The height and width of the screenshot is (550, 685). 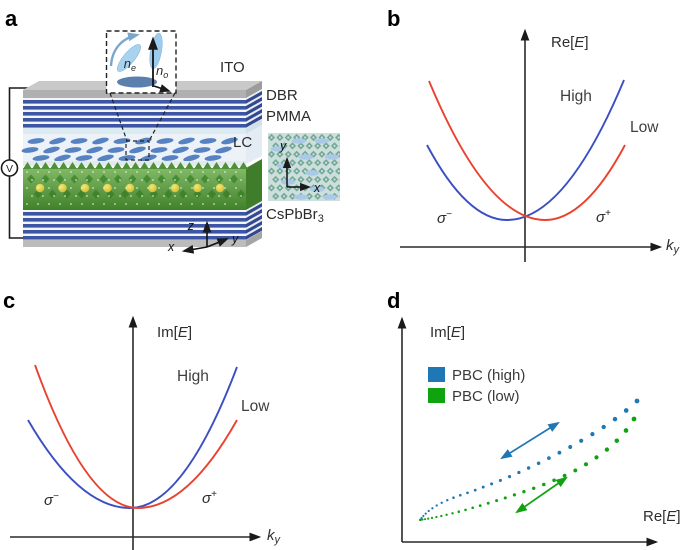 What do you see at coordinates (232, 67) in the screenshot?
I see `ito-label: ITO` at bounding box center [232, 67].